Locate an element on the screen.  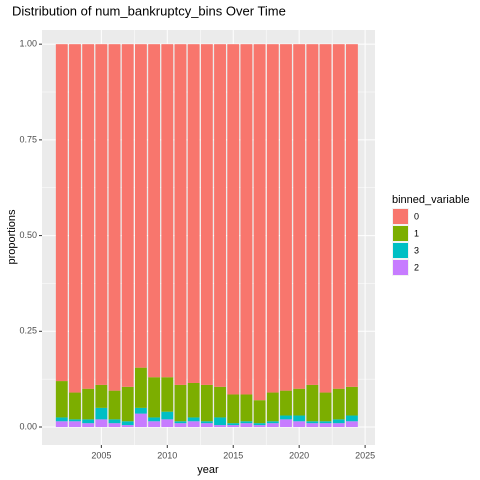
legend-label: 1 is located at coordinates (416, 233).